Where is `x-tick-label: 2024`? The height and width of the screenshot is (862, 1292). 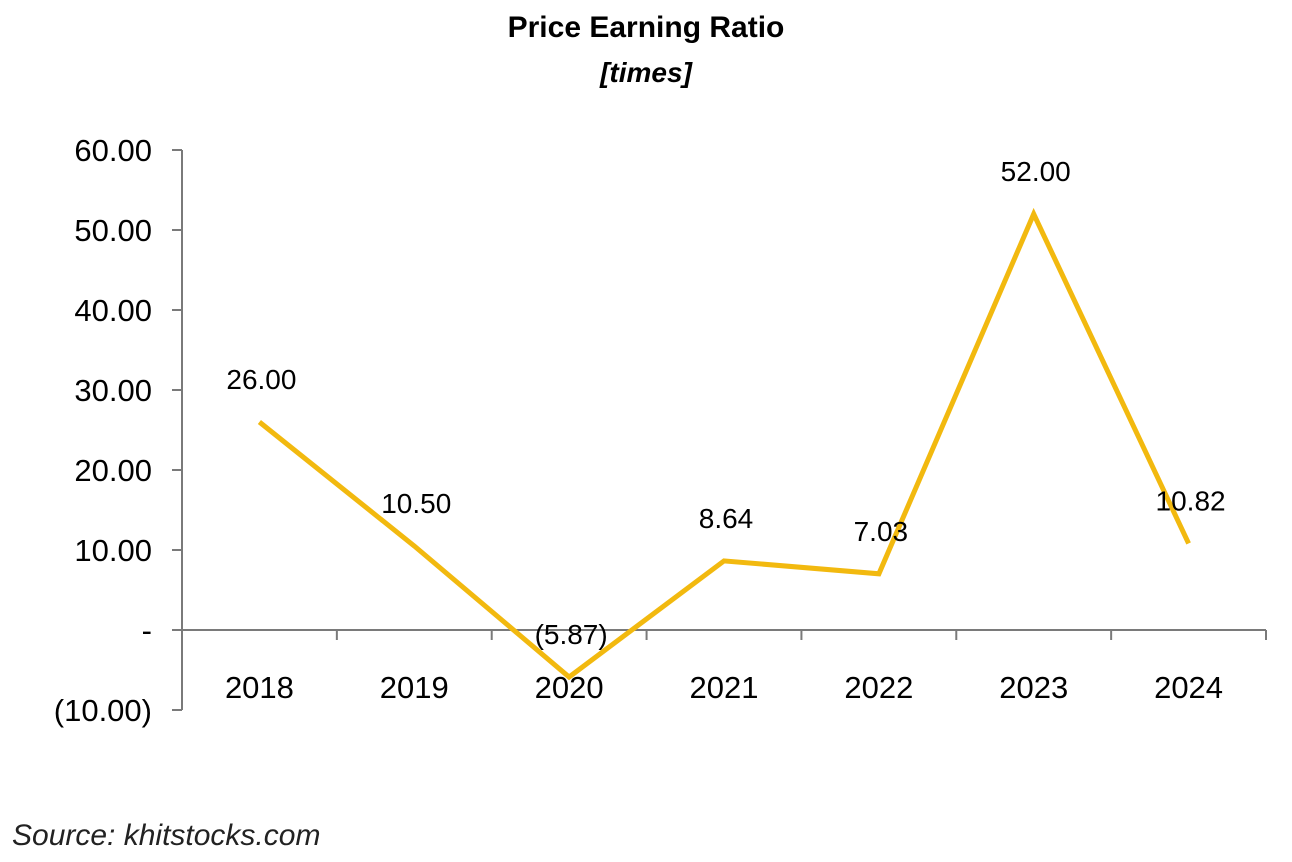 x-tick-label: 2024 is located at coordinates (1188, 687).